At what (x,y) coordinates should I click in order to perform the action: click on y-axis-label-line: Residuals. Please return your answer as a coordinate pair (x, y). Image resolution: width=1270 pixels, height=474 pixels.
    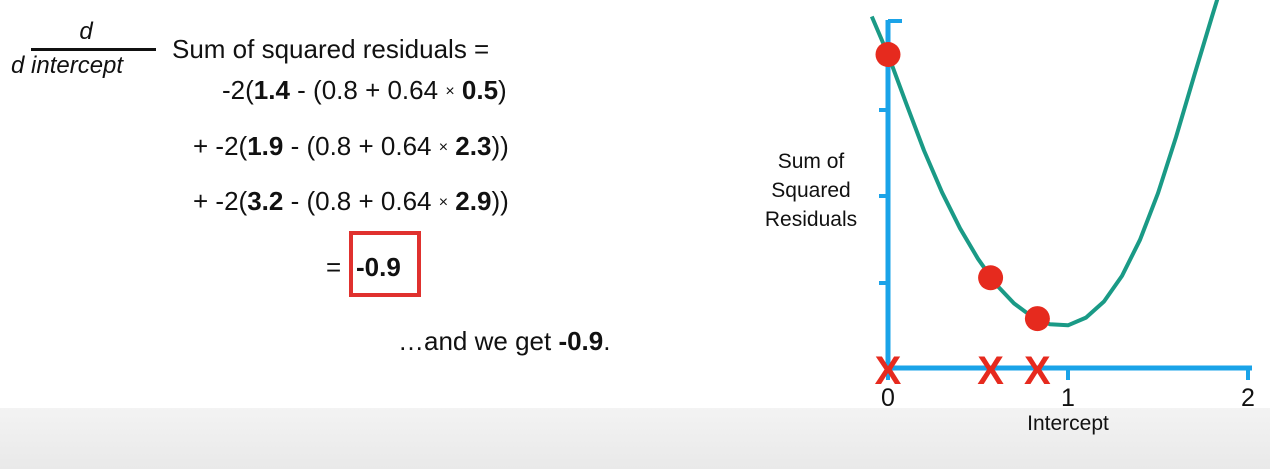
    Looking at the image, I should click on (811, 219).